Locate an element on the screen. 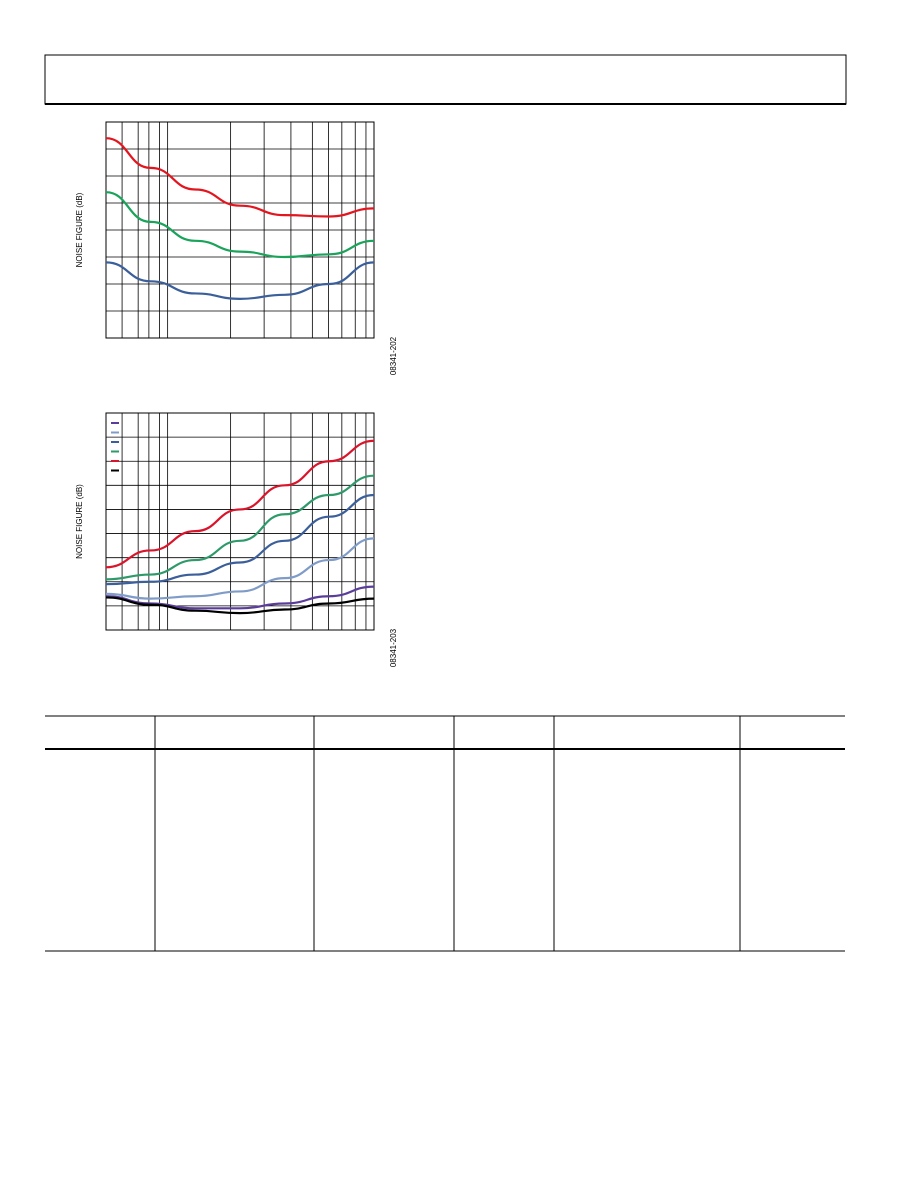 The image size is (918, 1188). plot-frame is located at coordinates (240, 521).